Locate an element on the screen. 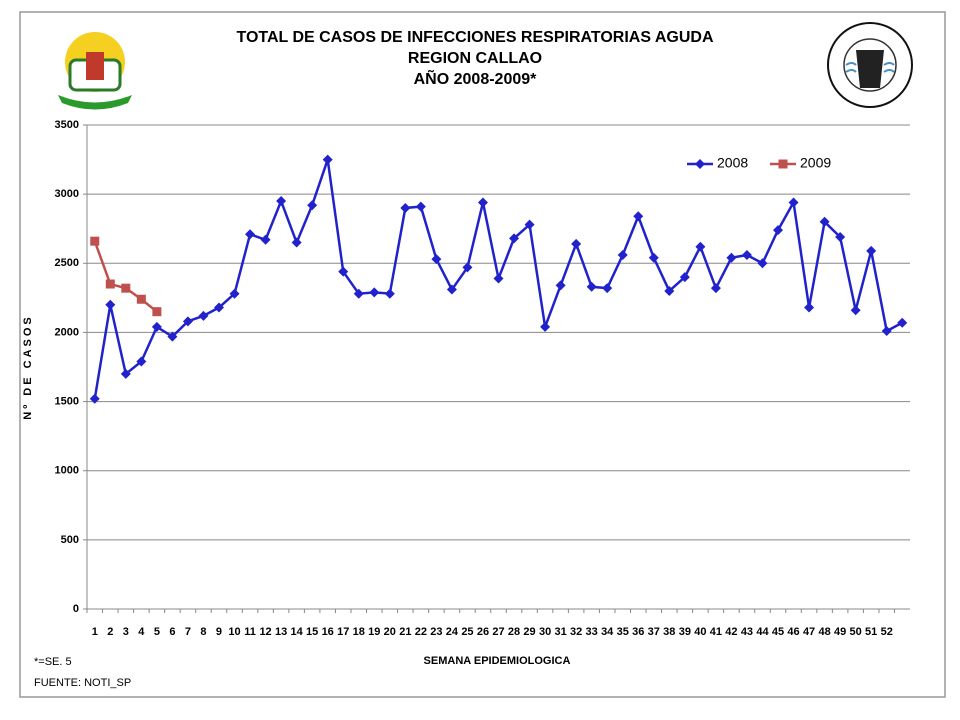 The width and height of the screenshot is (960, 720). x-tick-label: 46 is located at coordinates (793, 632).